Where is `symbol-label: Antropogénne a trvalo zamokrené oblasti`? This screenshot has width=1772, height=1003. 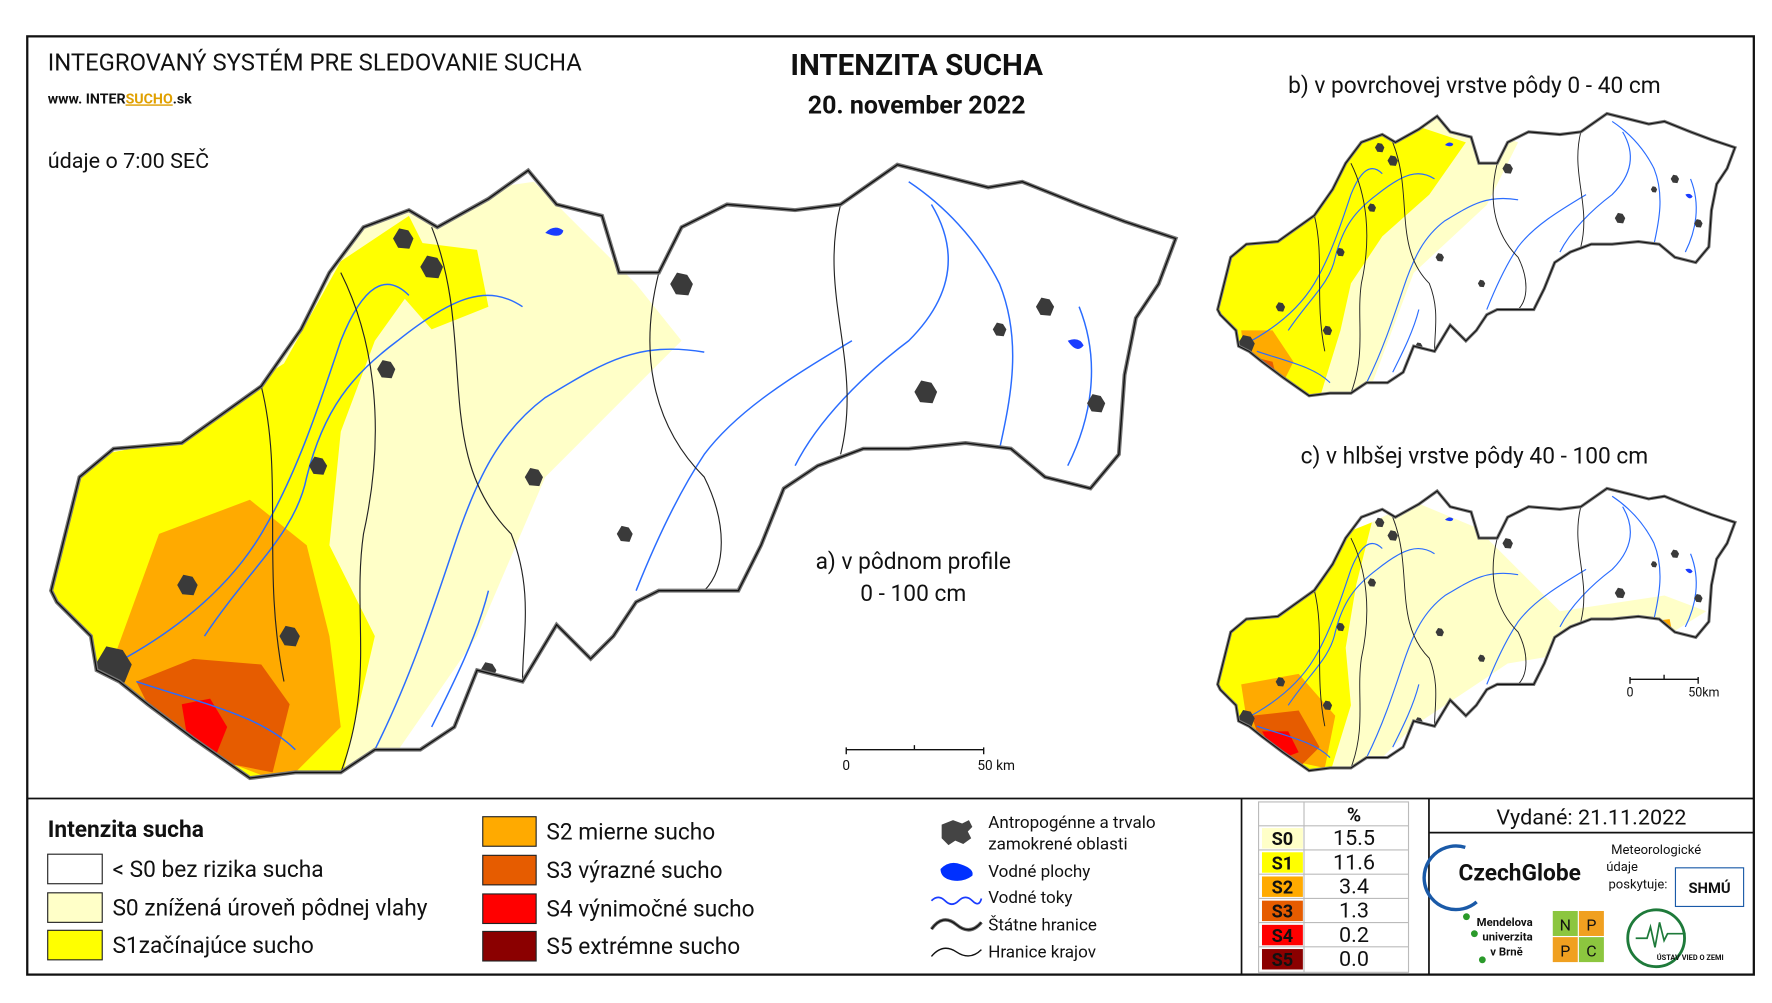
symbol-label: Antropogénne a trvalo zamokrené oblasti is located at coordinates (1071, 834).